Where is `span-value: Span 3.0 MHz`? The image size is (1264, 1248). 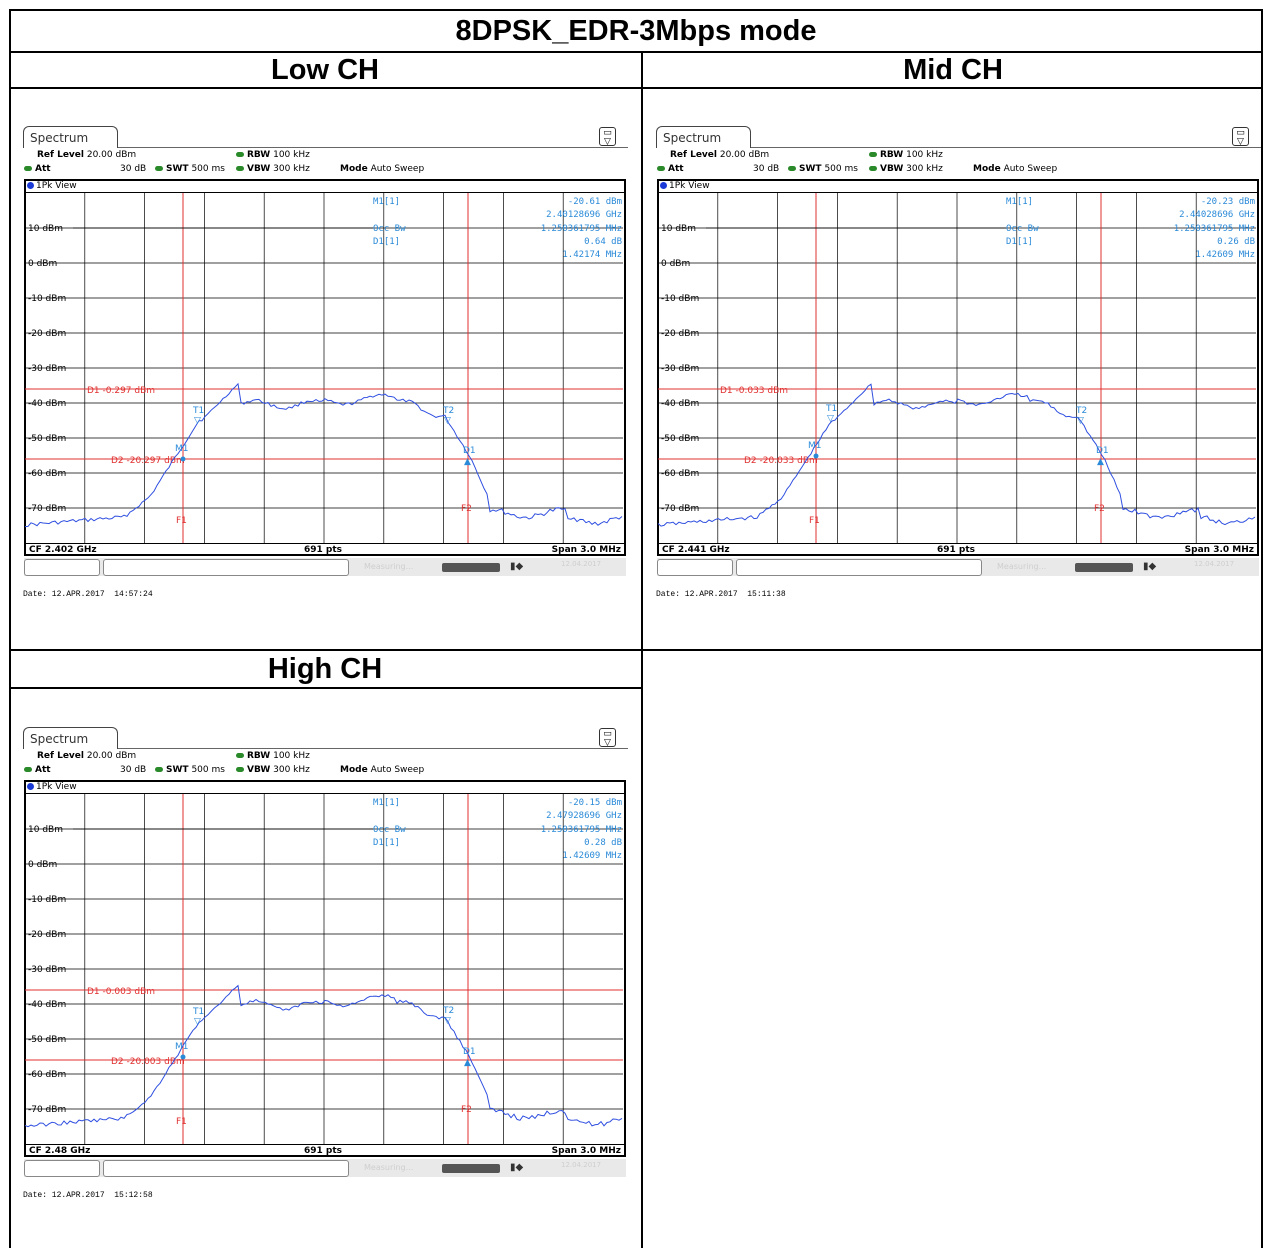
span-value: Span 3.0 MHz is located at coordinates (1219, 550).